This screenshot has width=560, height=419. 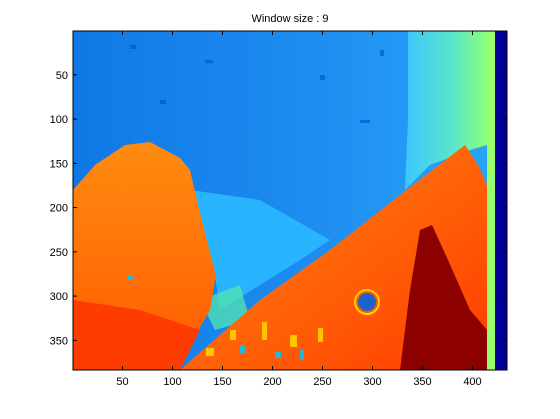 What do you see at coordinates (264, 339) in the screenshot?
I see `ground-speckle` at bounding box center [264, 339].